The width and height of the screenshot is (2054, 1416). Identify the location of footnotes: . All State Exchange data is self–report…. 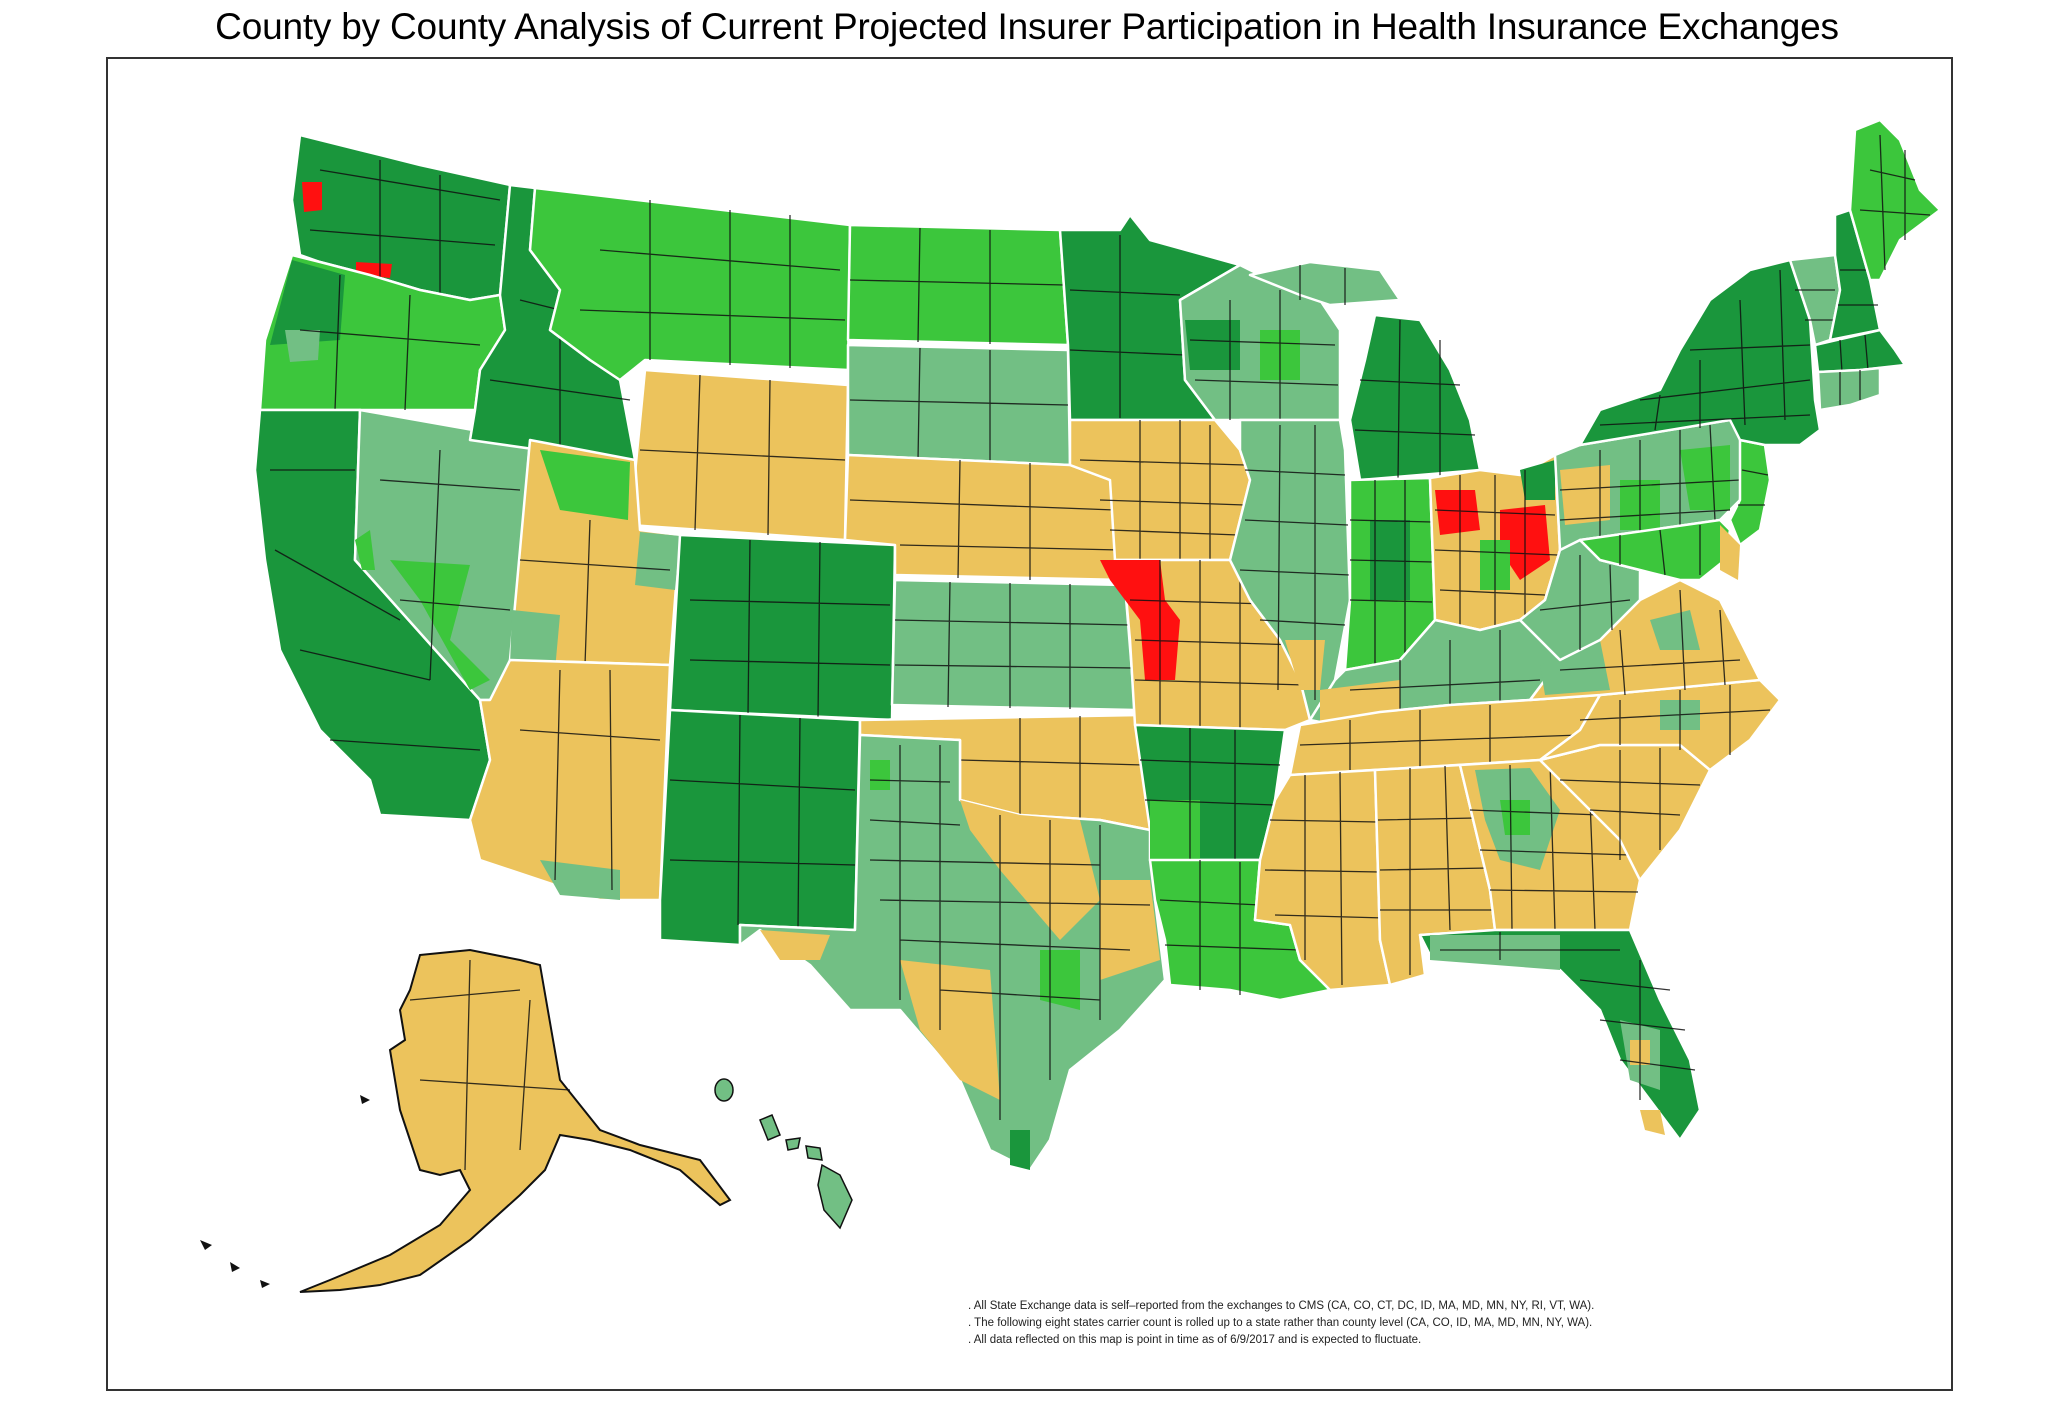
(1281, 1323).